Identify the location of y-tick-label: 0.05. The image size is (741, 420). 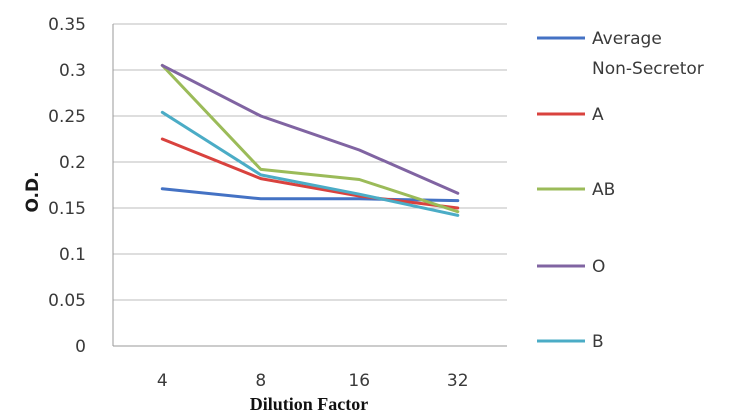
(67, 301).